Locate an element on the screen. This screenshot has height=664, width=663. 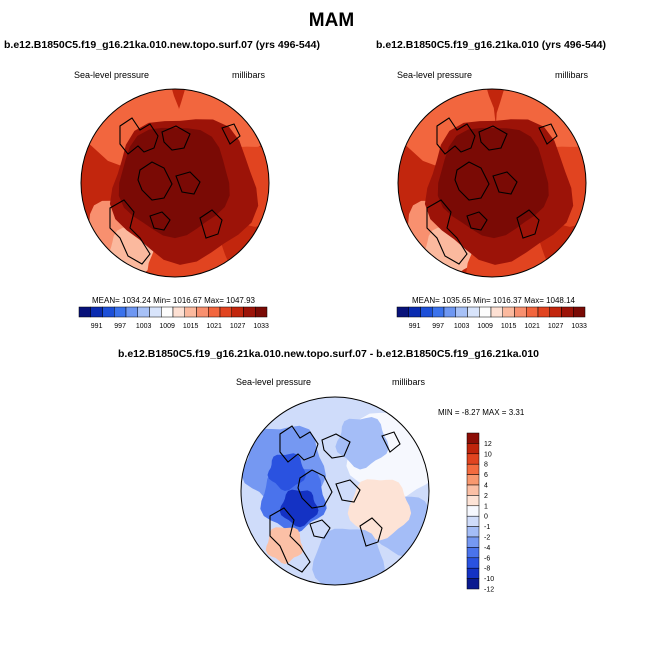
panel1-colorbar: 991 997 1003 1009 1015 1021 1027 1033 is located at coordinates (173, 318).